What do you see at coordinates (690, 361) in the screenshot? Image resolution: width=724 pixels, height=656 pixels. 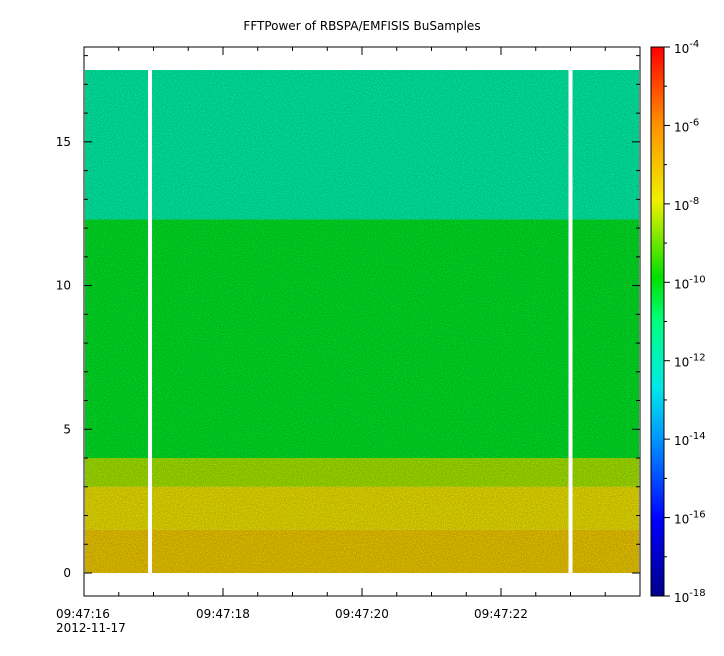 I see `colorbar-tick-label: 10⁻¹²` at bounding box center [690, 361].